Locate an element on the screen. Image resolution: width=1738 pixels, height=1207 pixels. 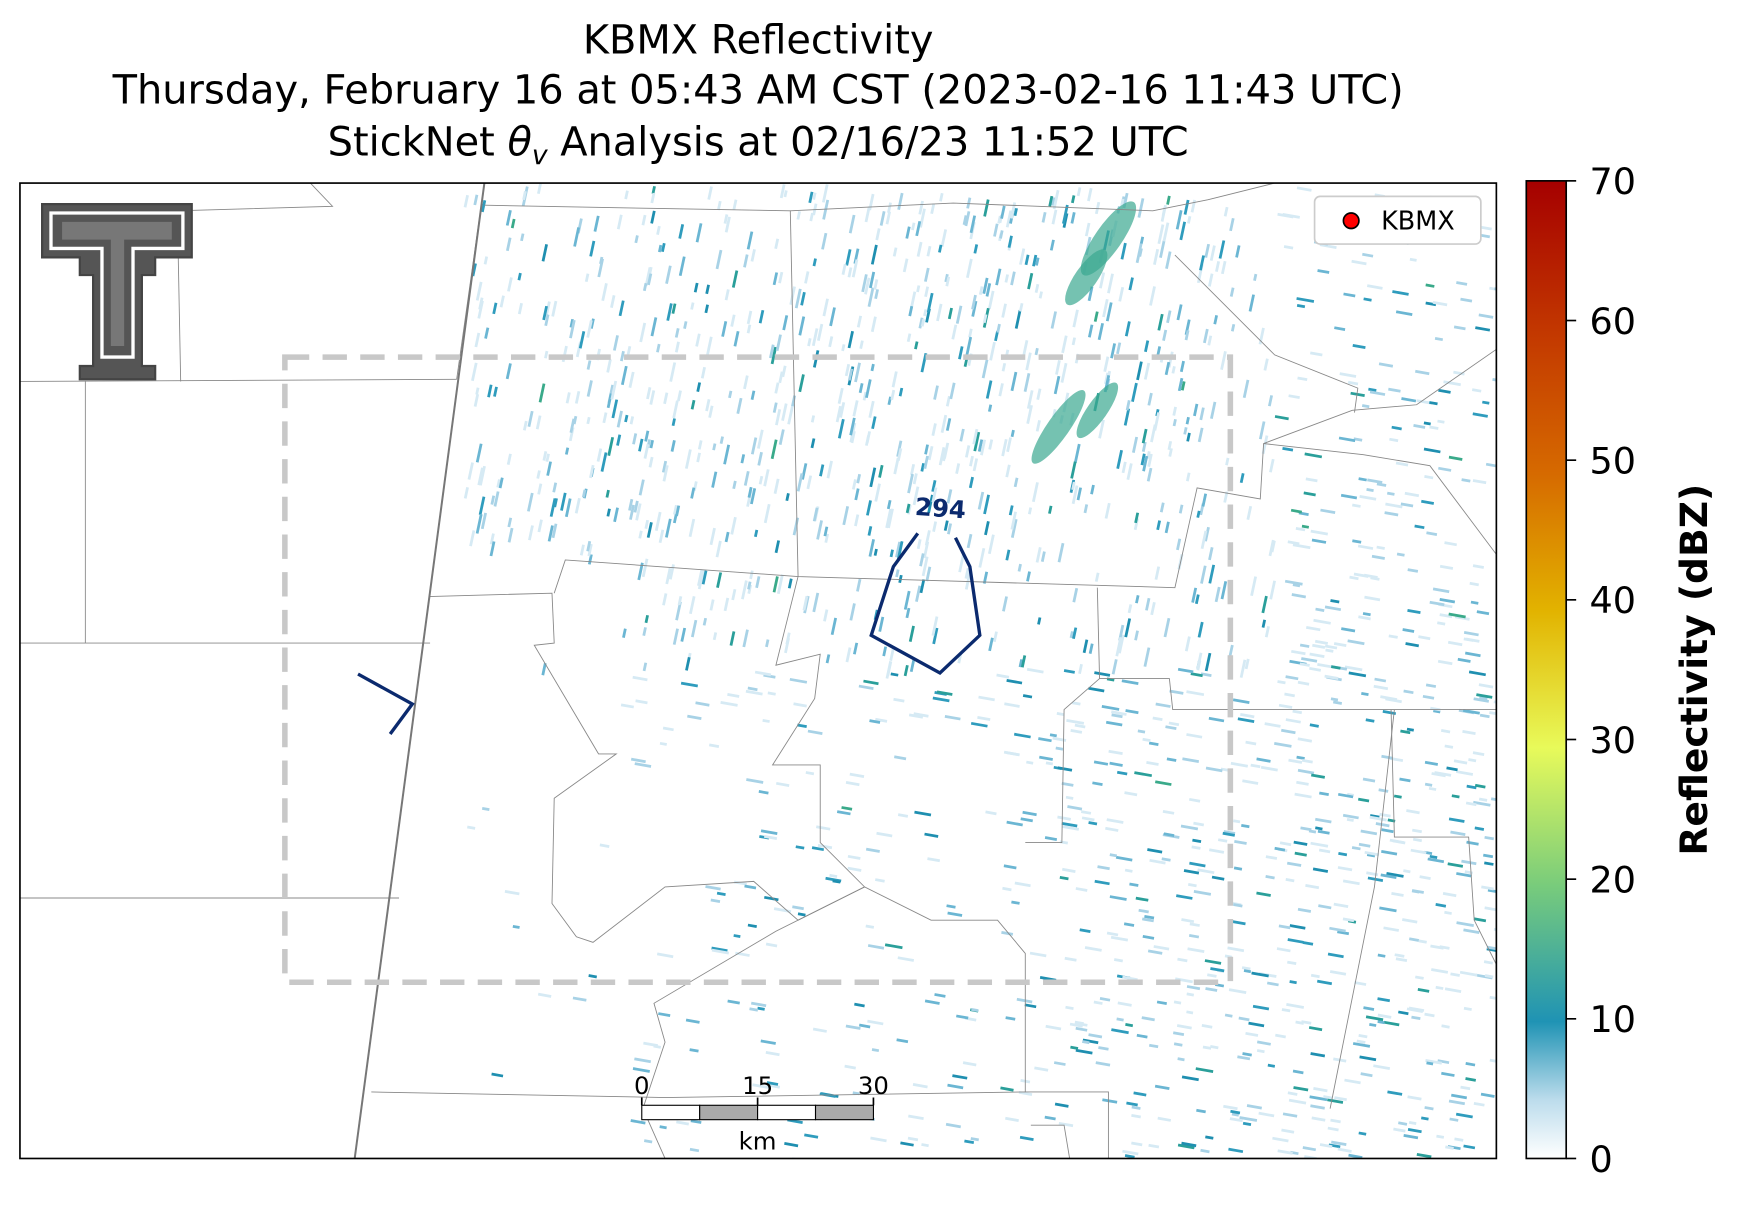
ttu-logo is located at coordinates (117, 292).